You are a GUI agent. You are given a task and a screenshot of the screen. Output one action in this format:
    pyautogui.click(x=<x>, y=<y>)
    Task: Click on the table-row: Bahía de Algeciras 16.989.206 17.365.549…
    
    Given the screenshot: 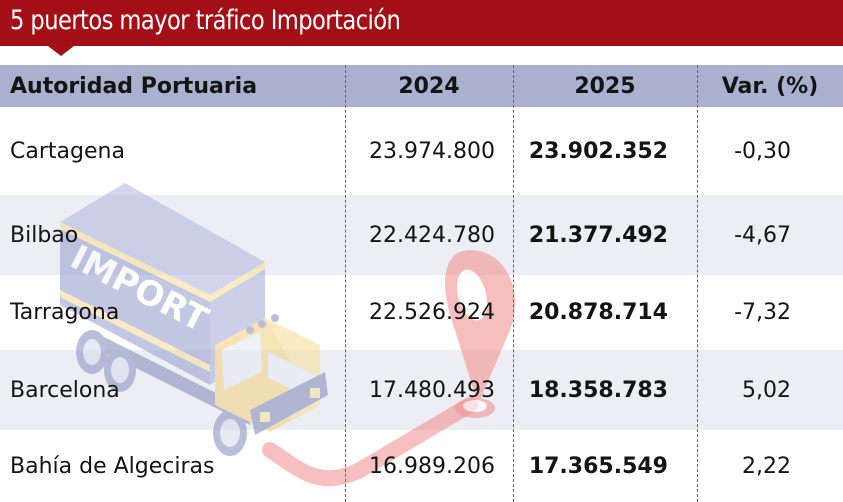 What is the action you would take?
    pyautogui.click(x=421, y=466)
    